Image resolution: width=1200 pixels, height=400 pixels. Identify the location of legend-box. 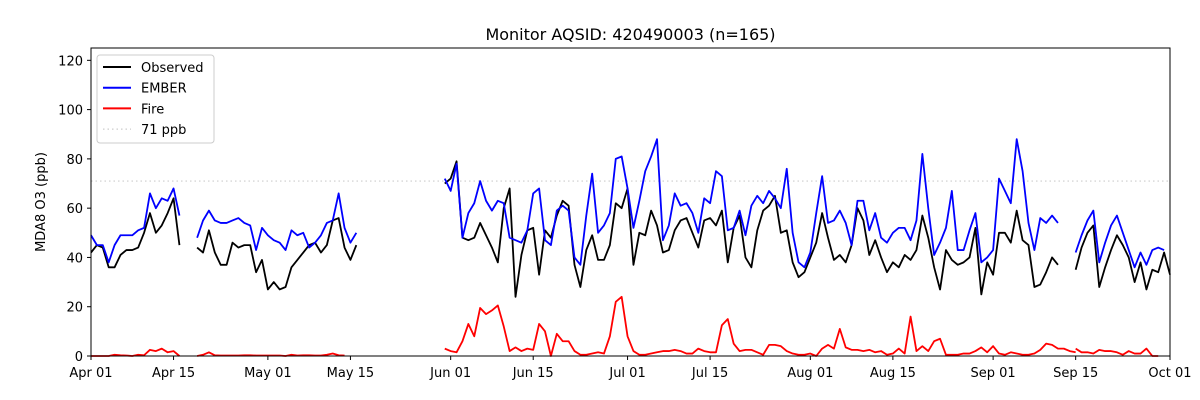
(155, 99).